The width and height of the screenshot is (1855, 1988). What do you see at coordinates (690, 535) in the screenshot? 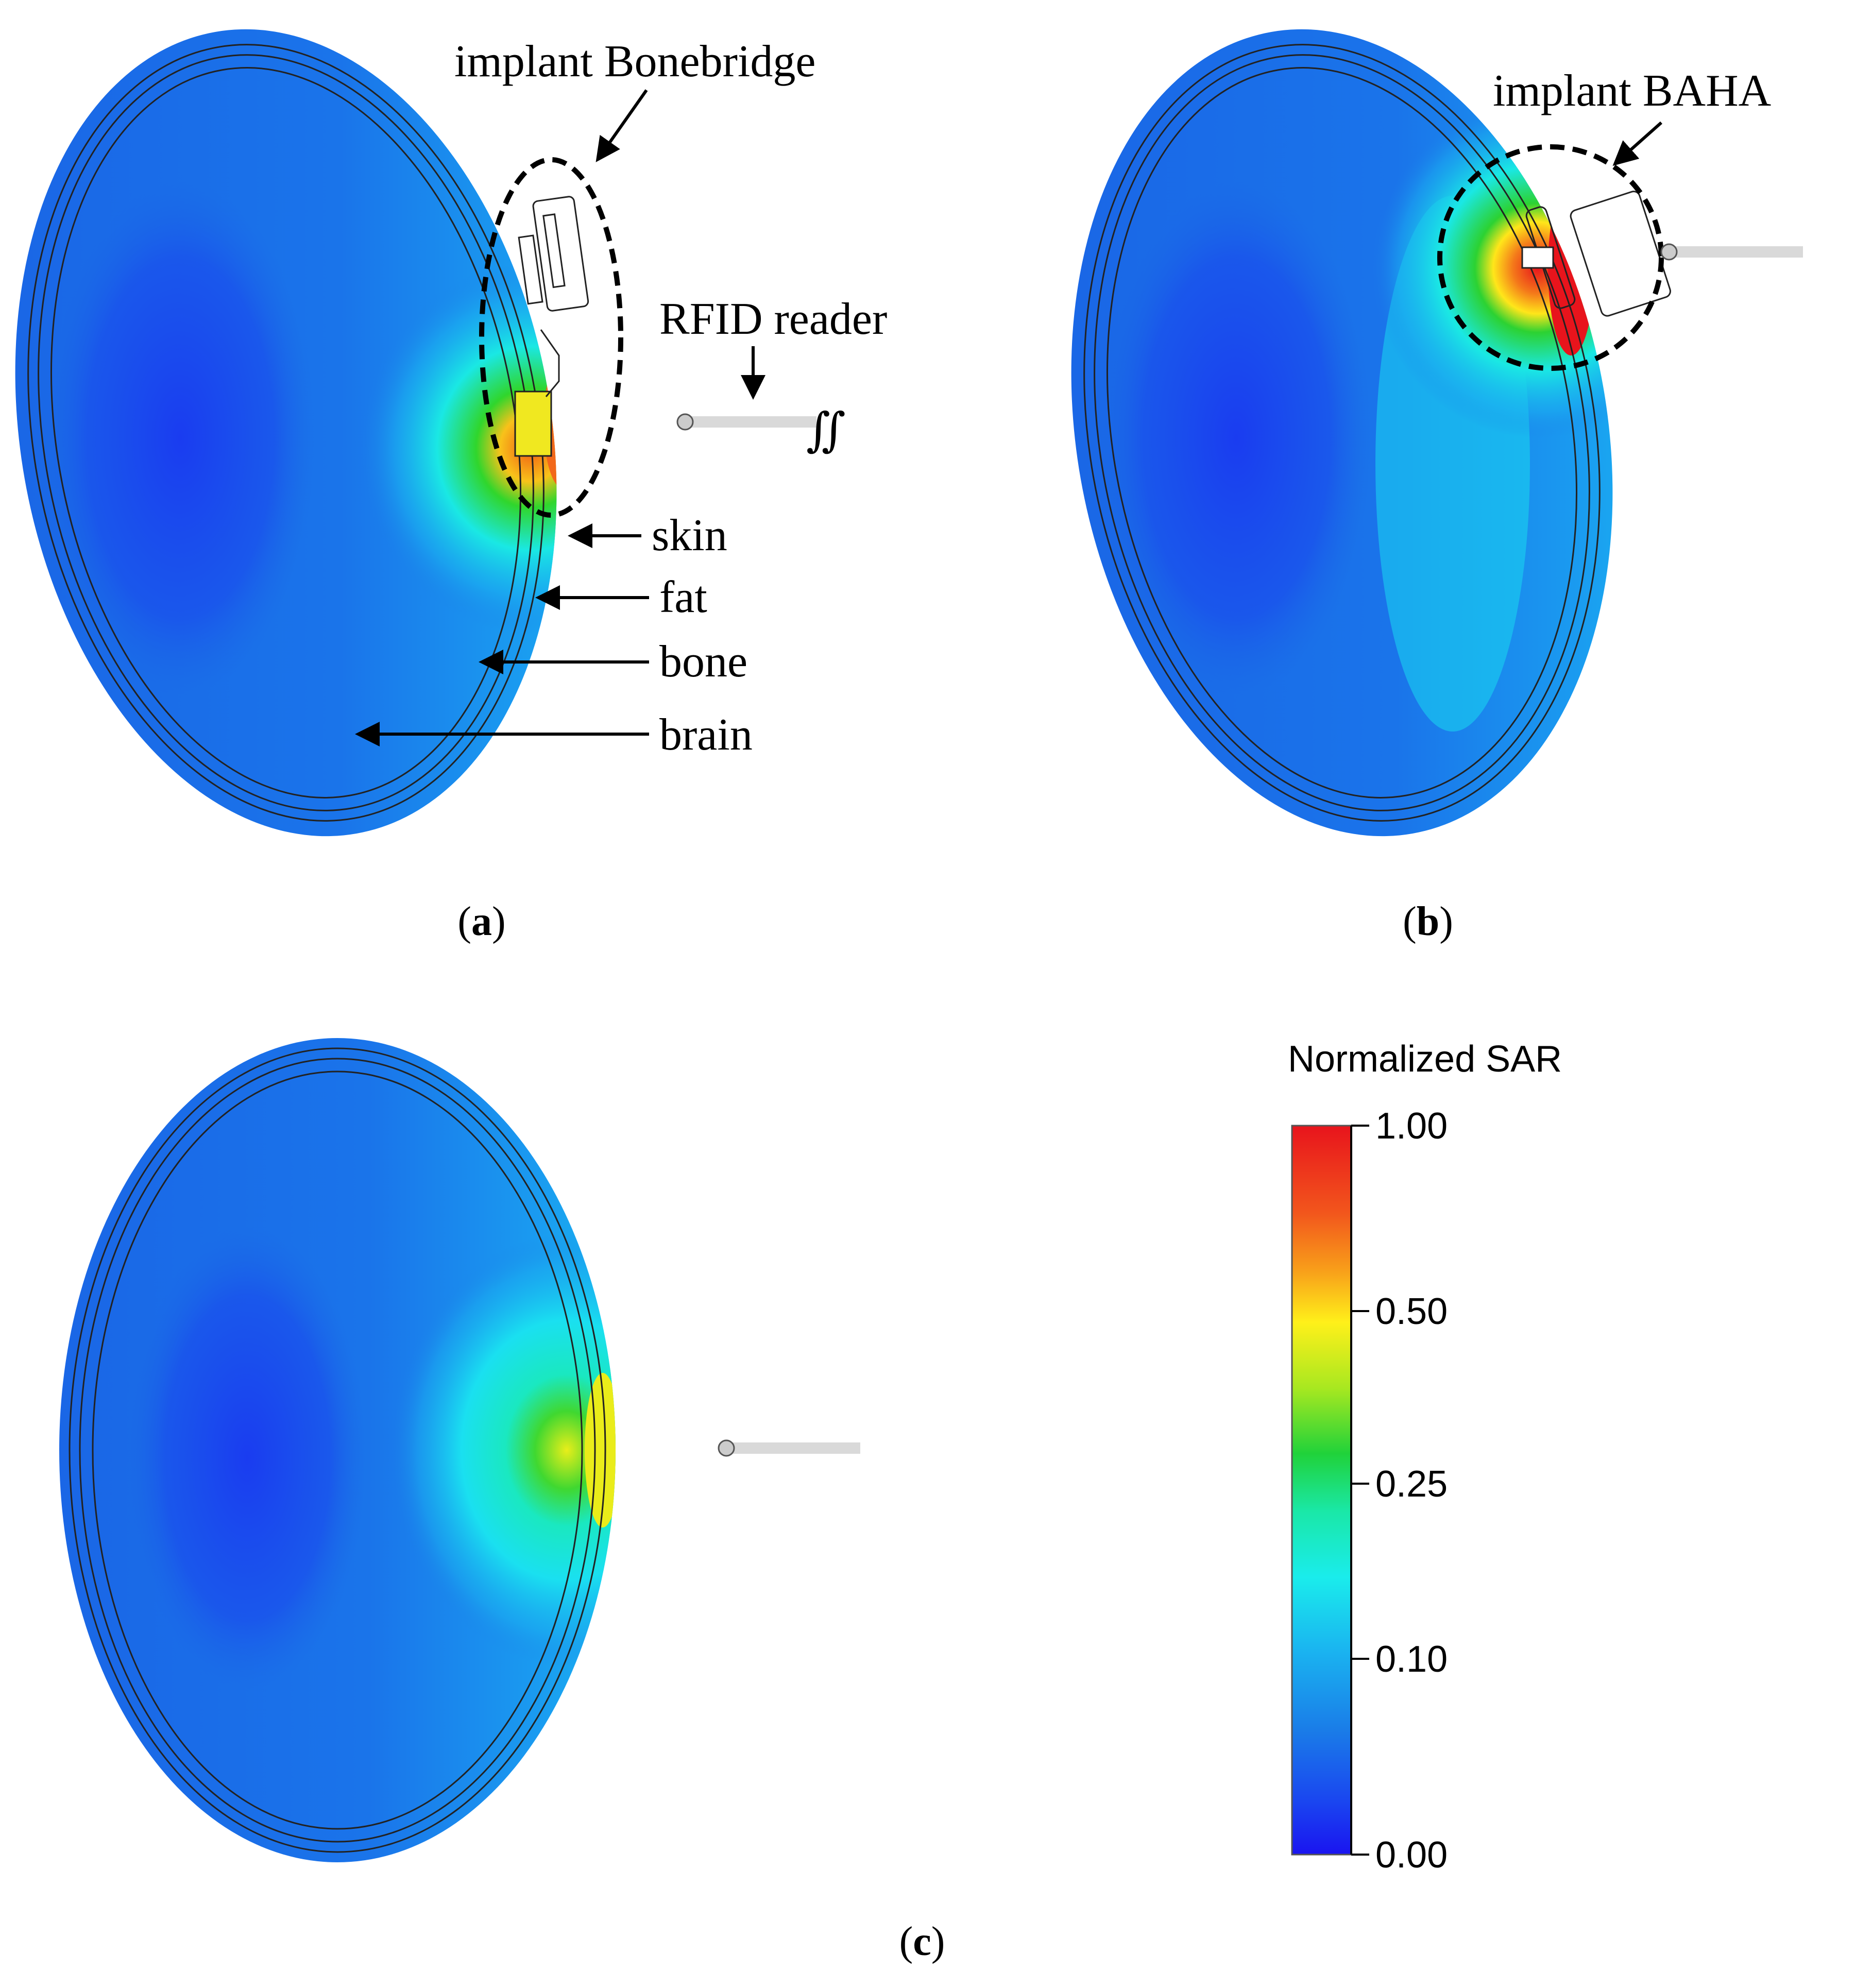
I see `layer-label-skin: skin` at bounding box center [690, 535].